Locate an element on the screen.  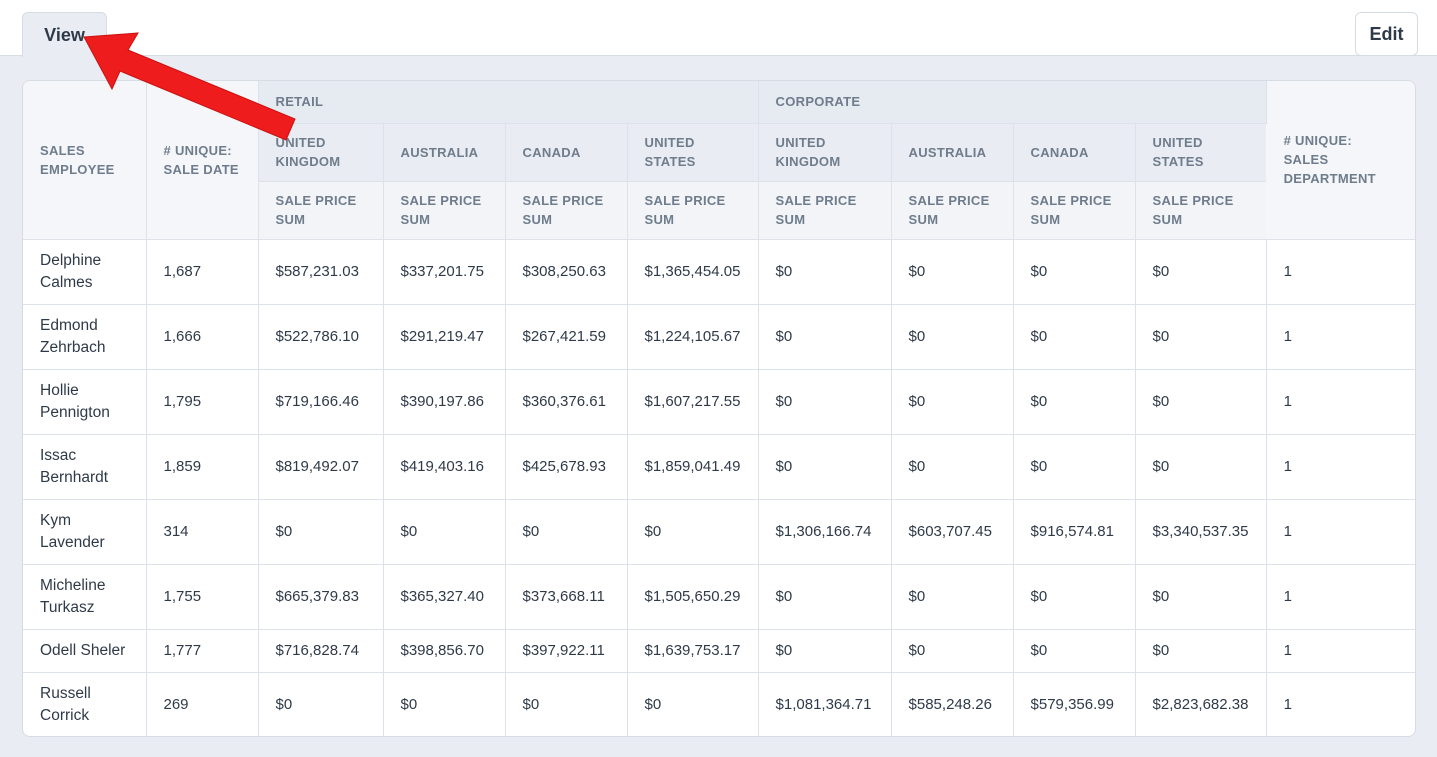
cell-sale-price-sum: $1,607,217.55 is located at coordinates (693, 402).